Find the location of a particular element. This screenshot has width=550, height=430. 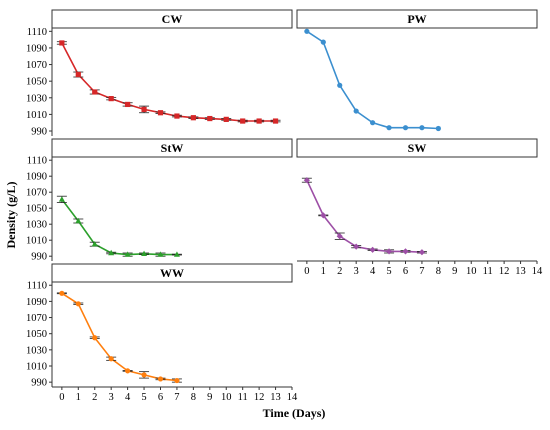

panel-title-ww: WW is located at coordinates (172, 273).